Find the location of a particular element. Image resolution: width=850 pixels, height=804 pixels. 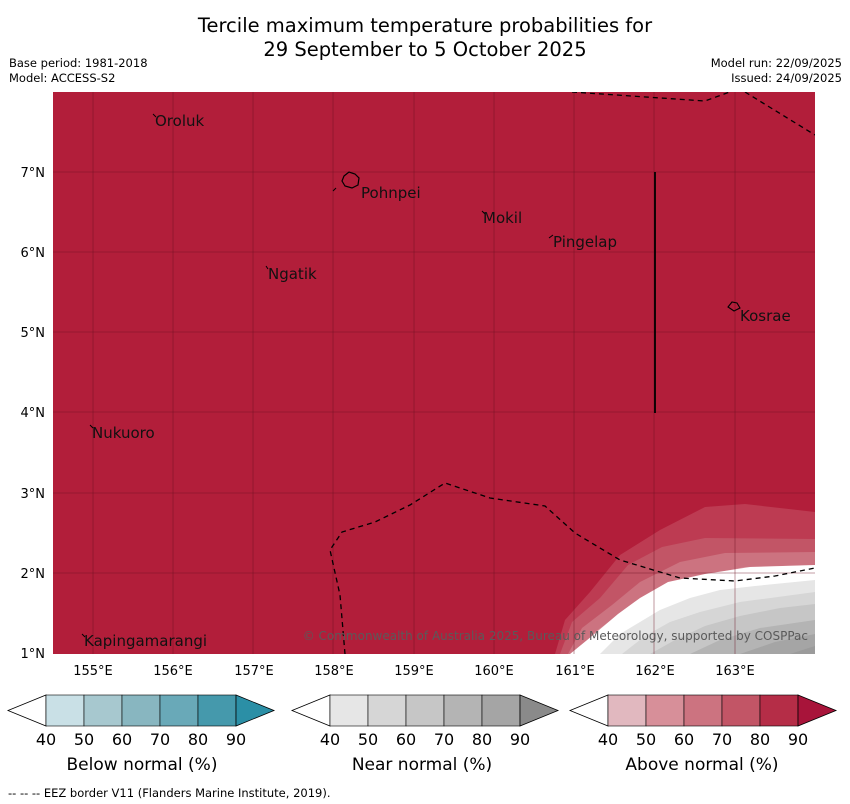

near-80-band is located at coordinates (777, 644).